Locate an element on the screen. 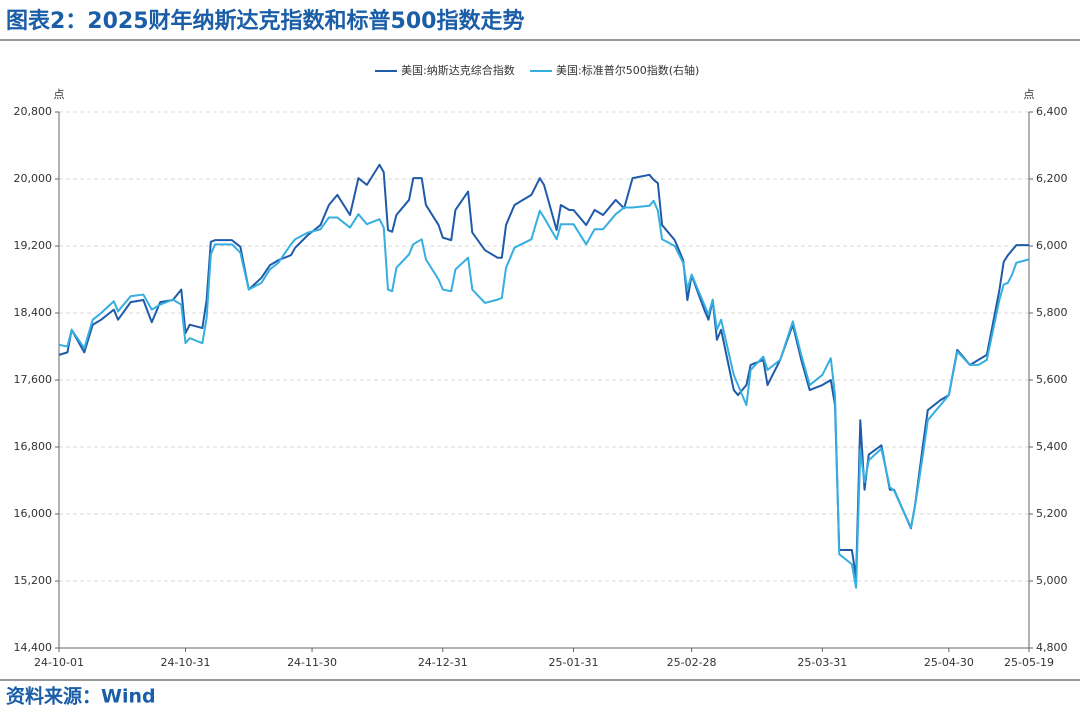 This screenshot has width=1080, height=716. x-tick-label: 24-12-31 is located at coordinates (443, 662).